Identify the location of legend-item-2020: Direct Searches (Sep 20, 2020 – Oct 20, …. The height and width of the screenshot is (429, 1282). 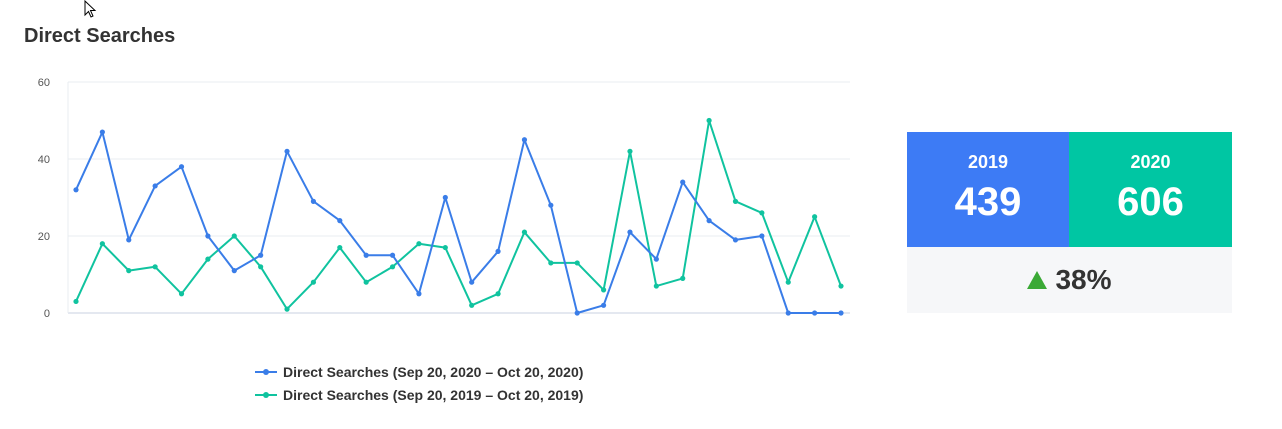
(419, 371).